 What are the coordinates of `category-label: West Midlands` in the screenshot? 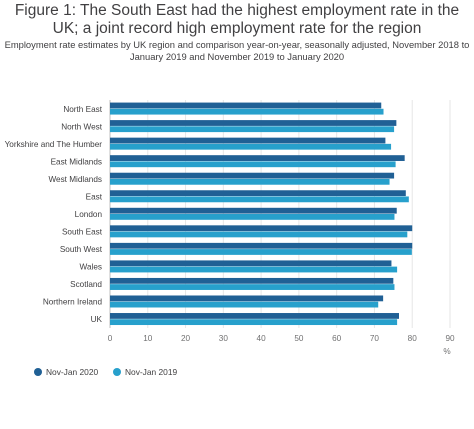 It's located at (75, 179).